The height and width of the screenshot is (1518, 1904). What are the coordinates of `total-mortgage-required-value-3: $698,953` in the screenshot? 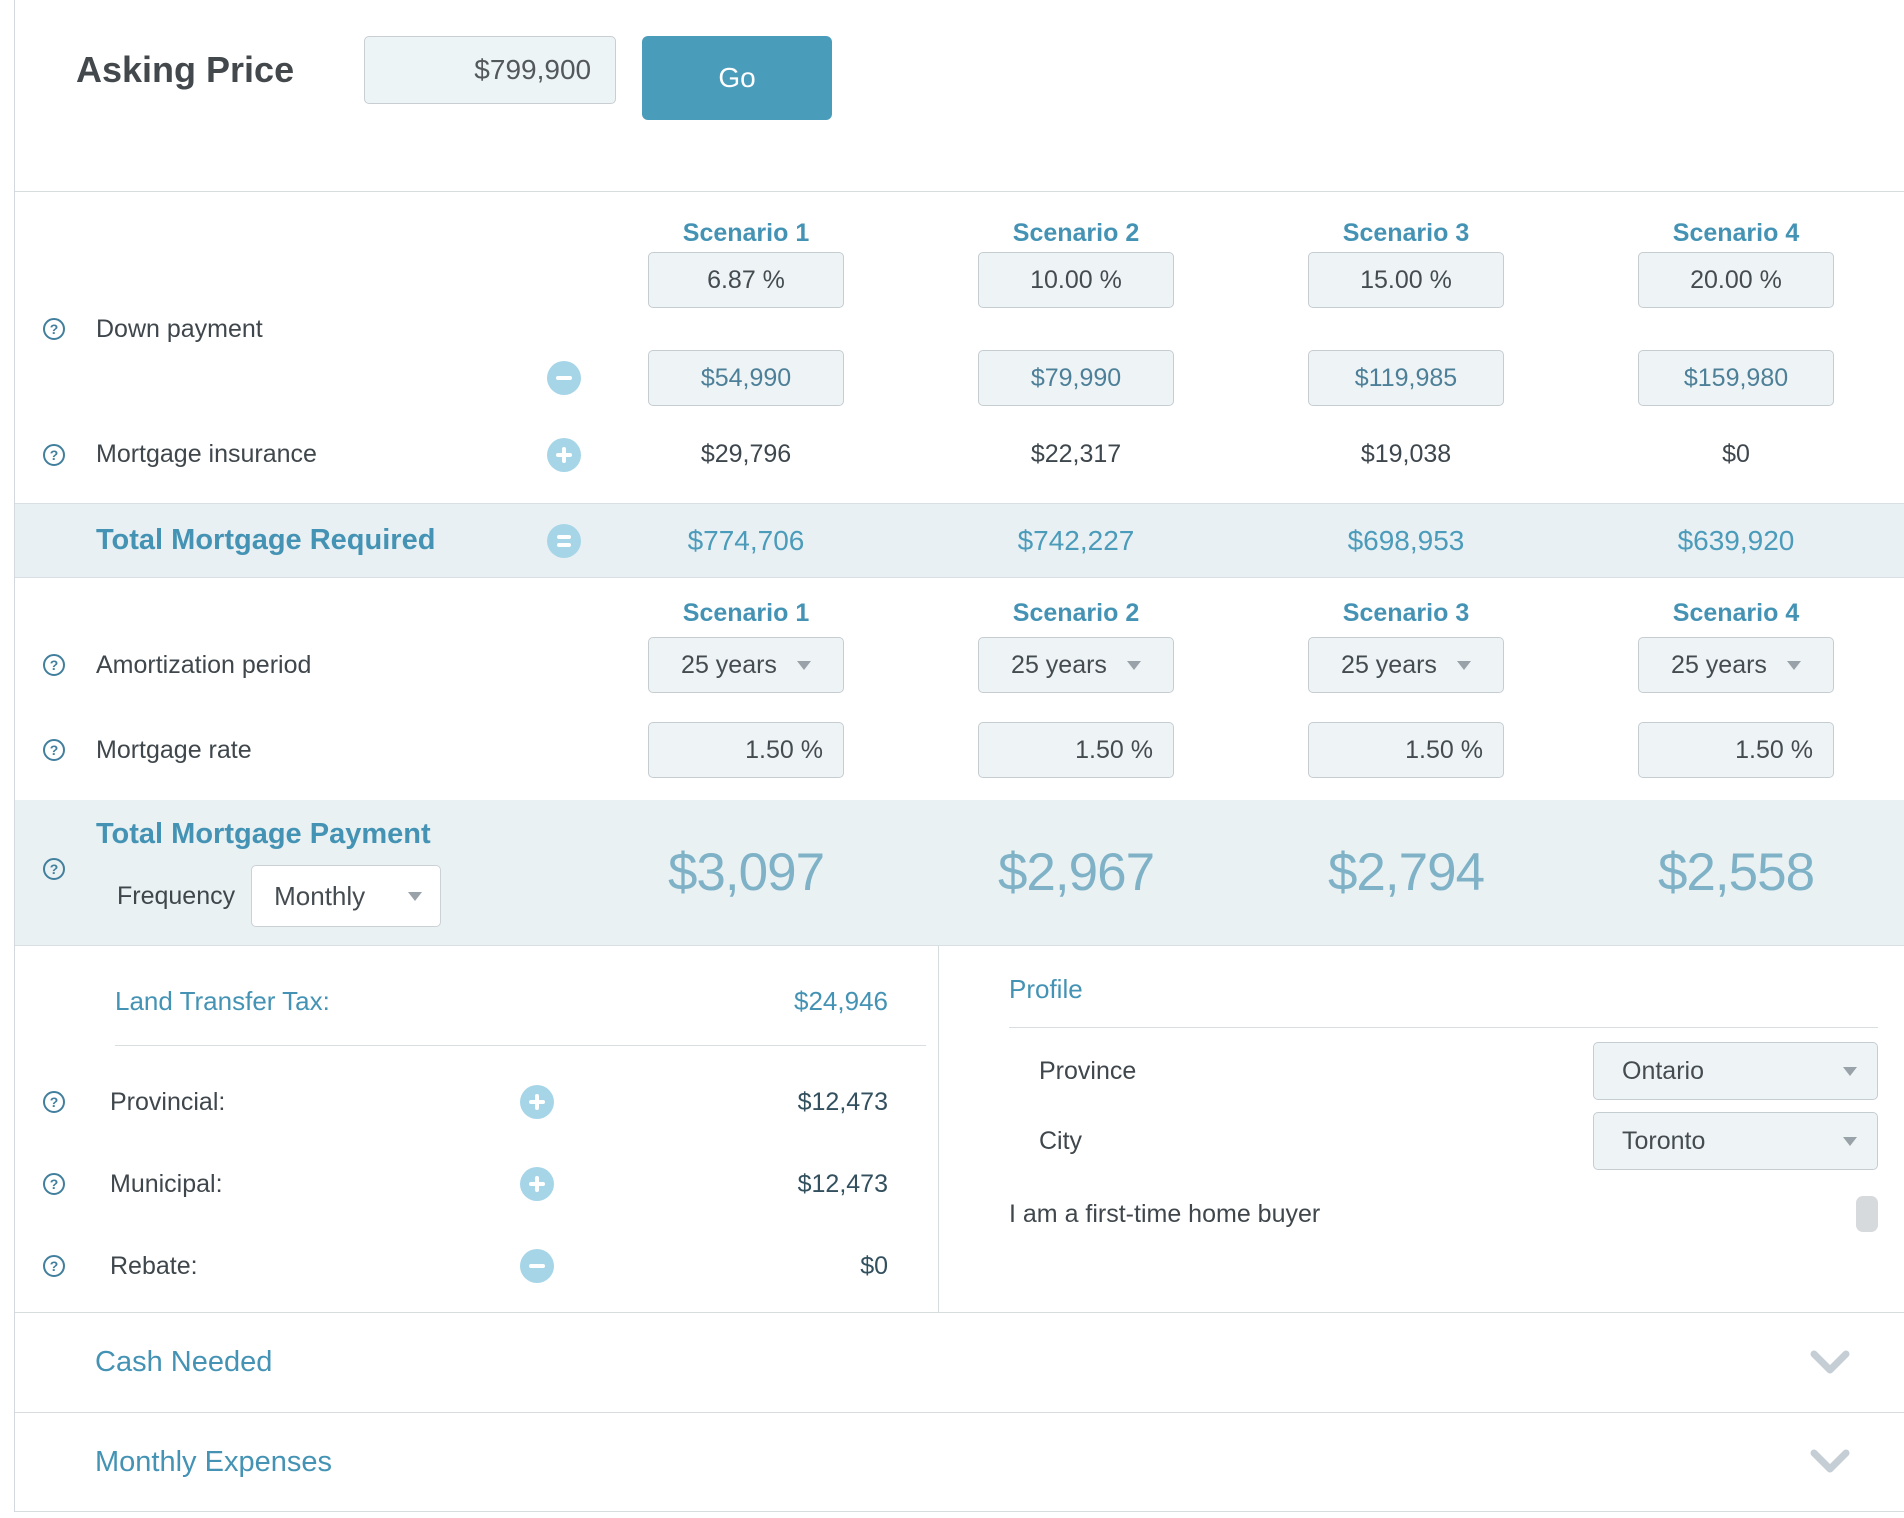 It's located at (1406, 540).